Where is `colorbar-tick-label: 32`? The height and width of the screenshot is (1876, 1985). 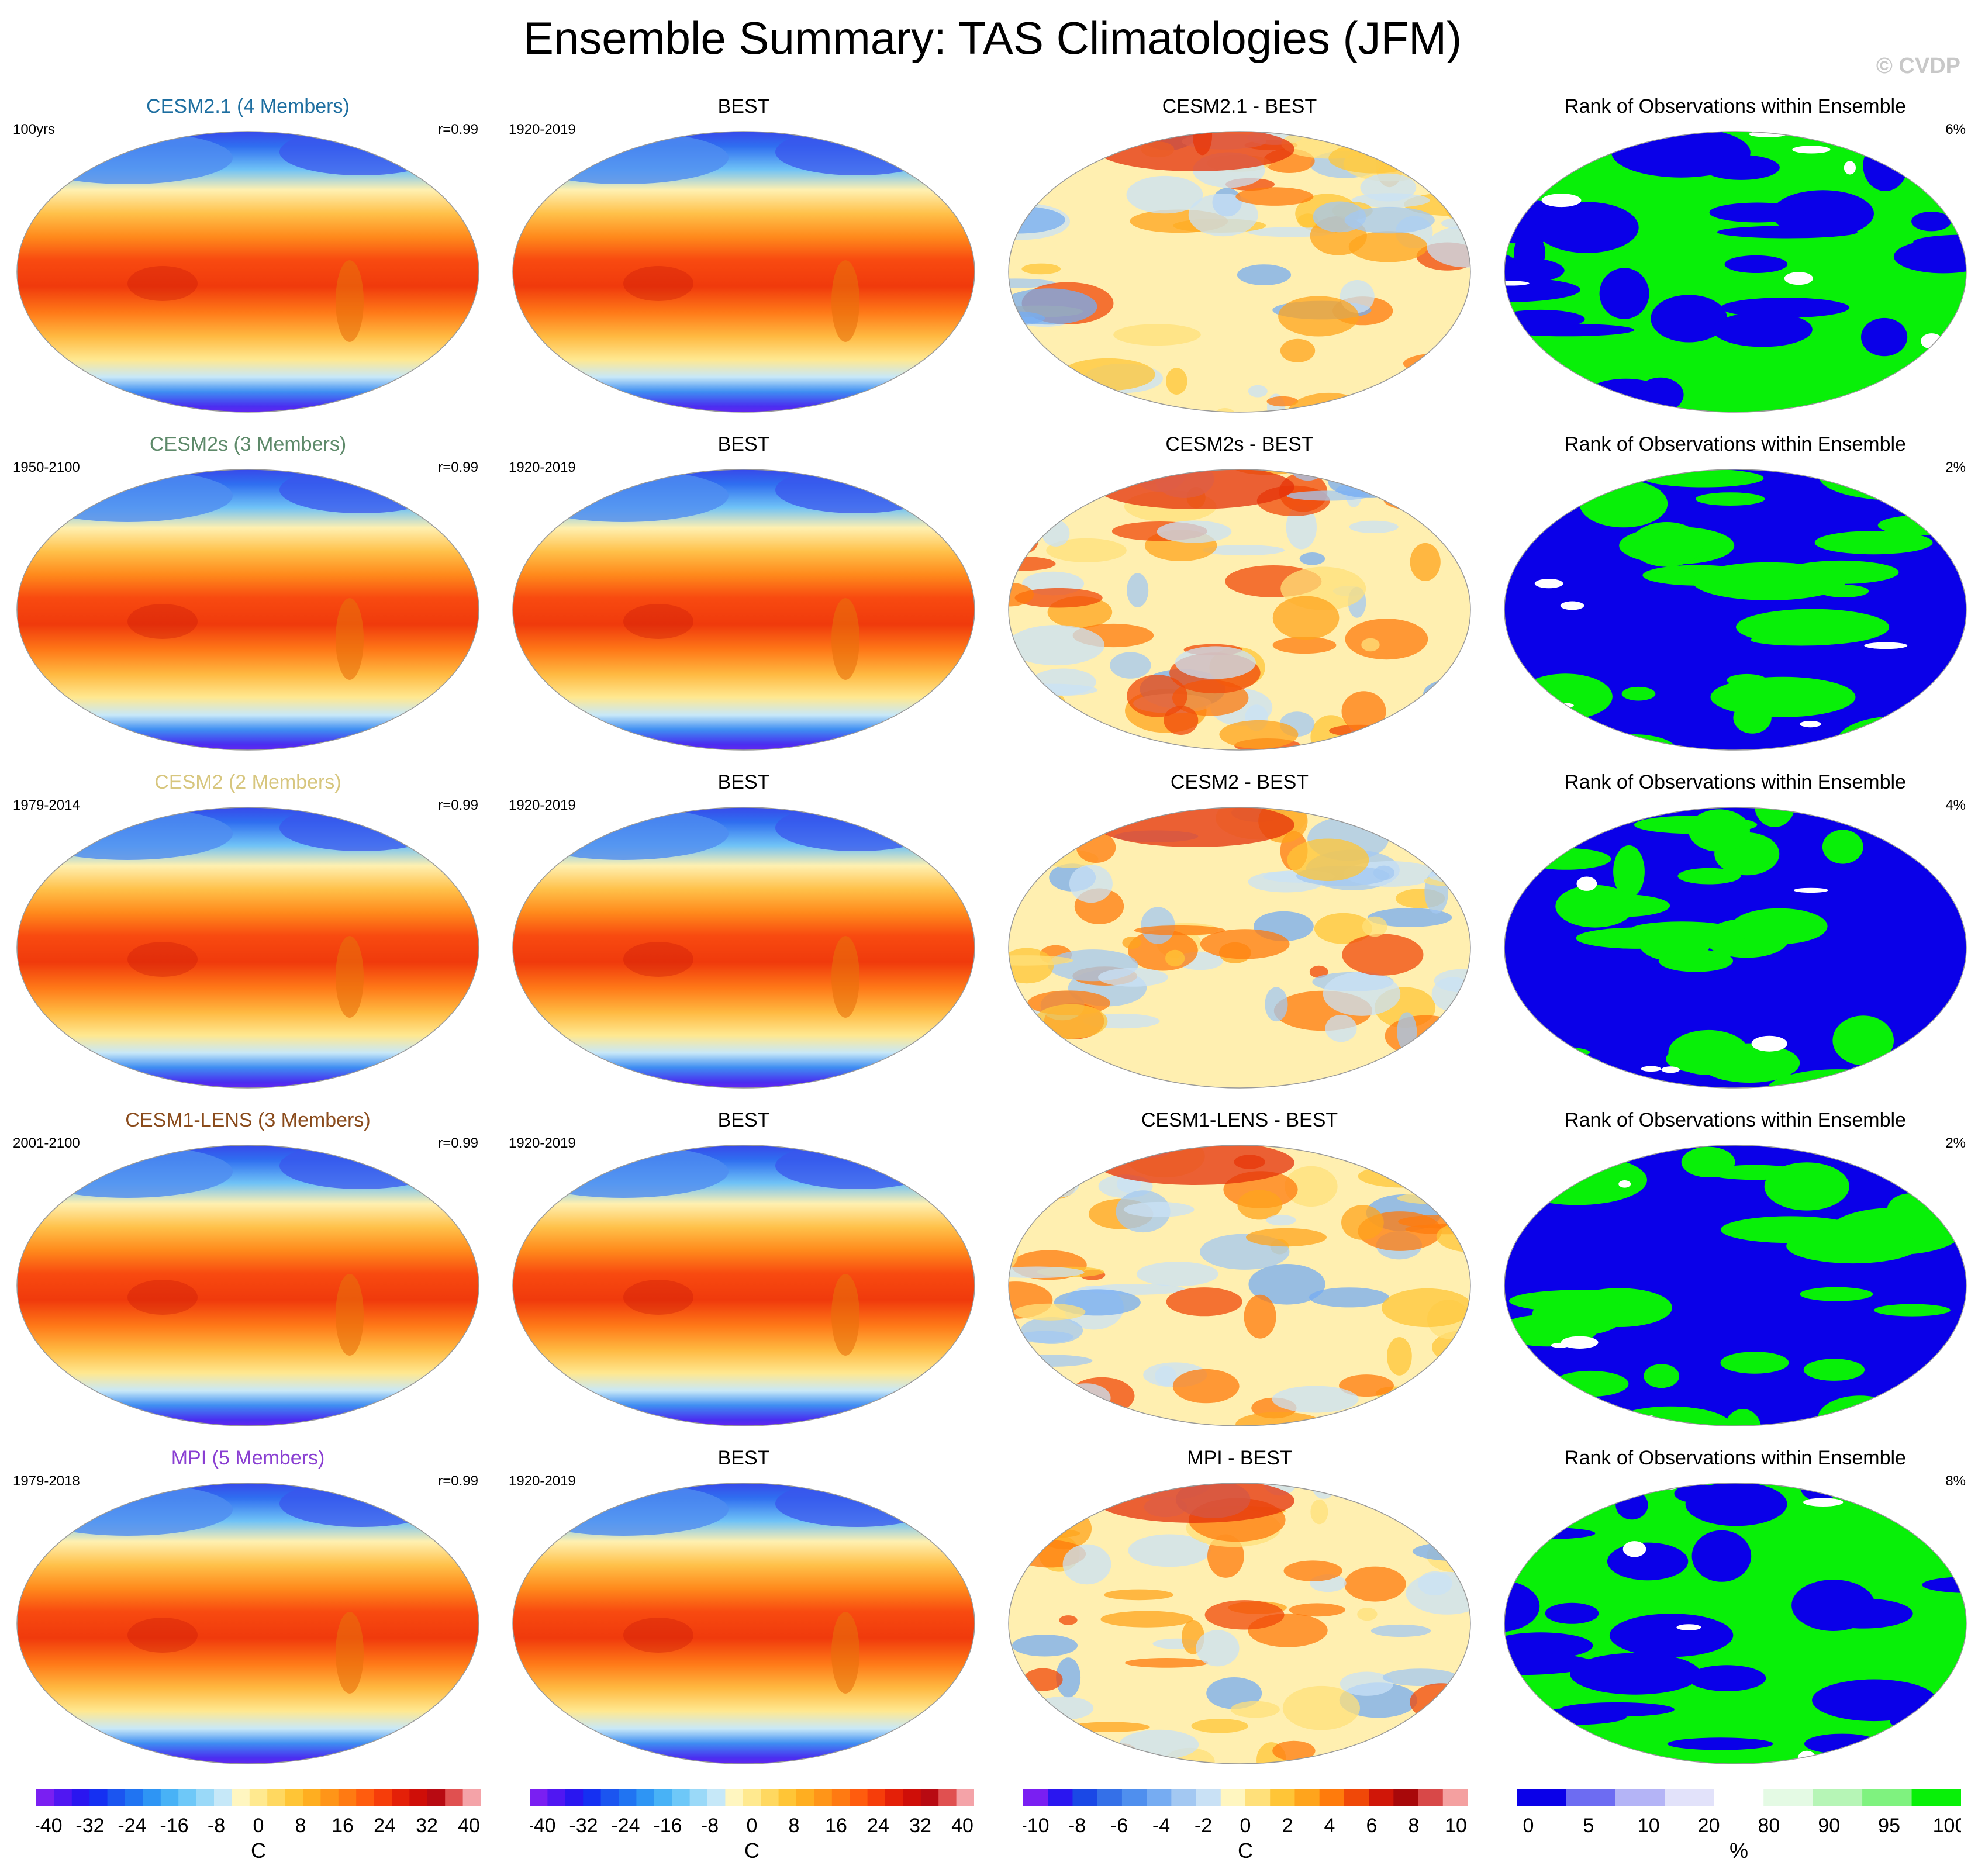 colorbar-tick-label: 32 is located at coordinates (920, 1826).